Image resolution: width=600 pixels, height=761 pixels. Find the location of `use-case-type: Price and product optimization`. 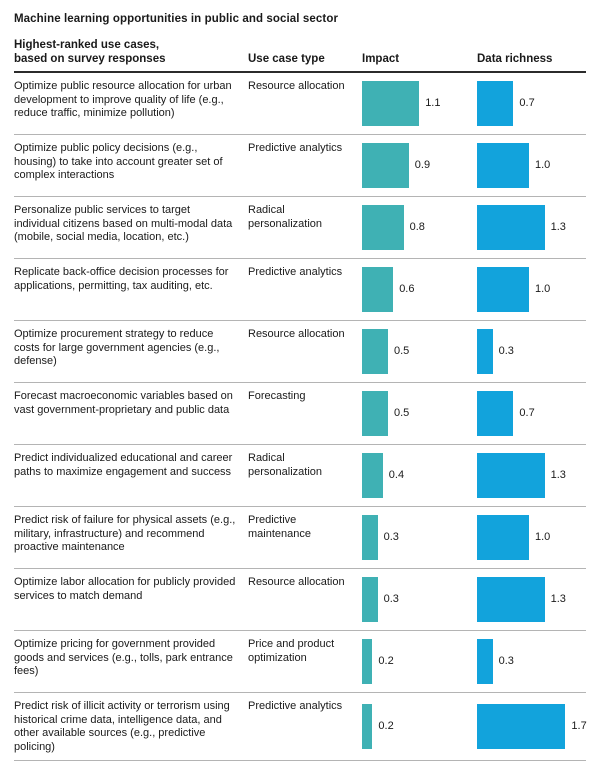

use-case-type: Price and product optimization is located at coordinates (291, 651).